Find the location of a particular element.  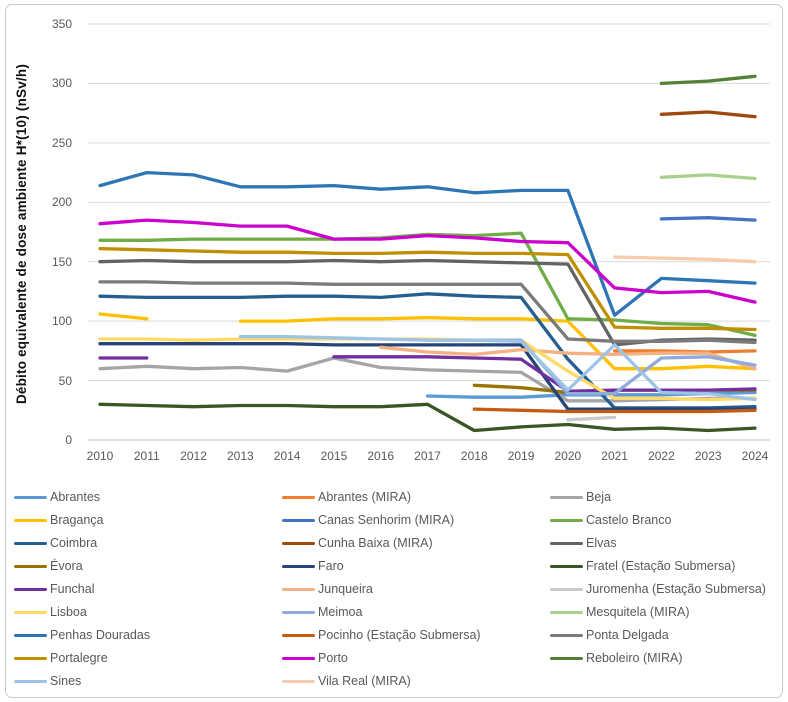

legend-swatch-beja is located at coordinates (566, 497).